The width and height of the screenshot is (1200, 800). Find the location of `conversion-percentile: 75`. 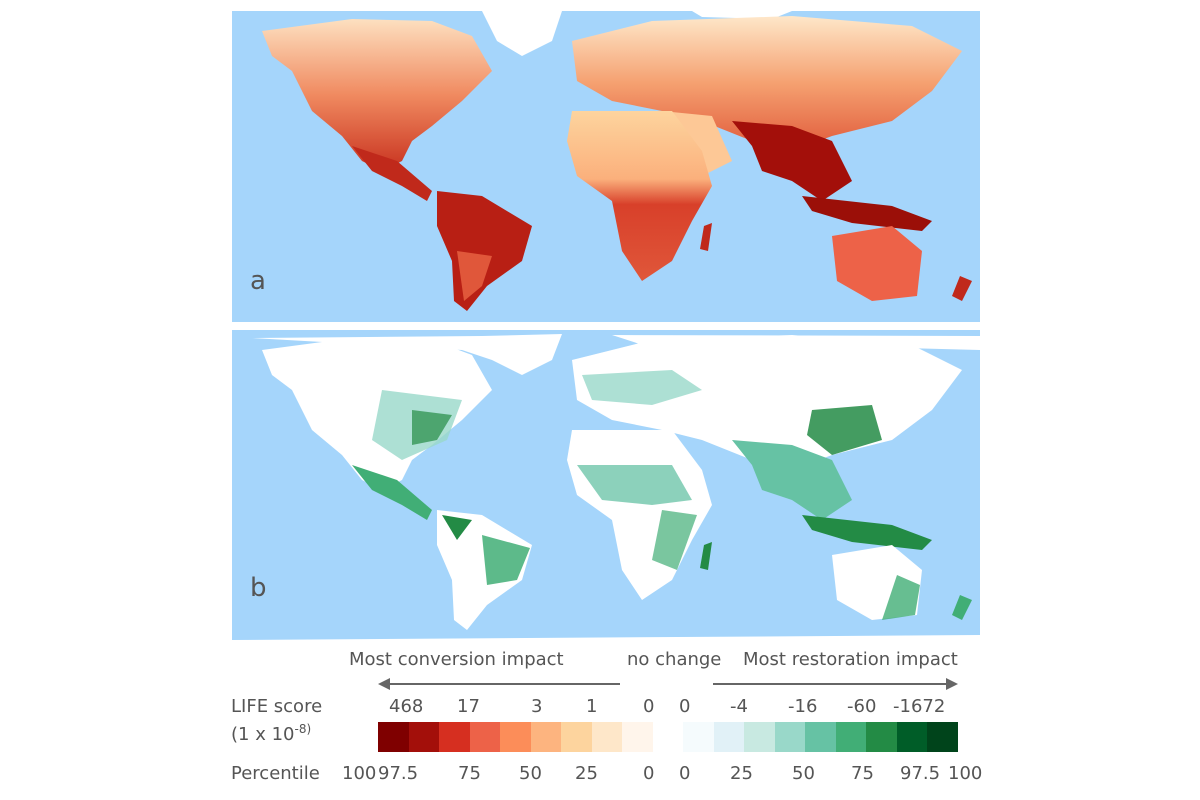

conversion-percentile: 75 is located at coordinates (469, 773).